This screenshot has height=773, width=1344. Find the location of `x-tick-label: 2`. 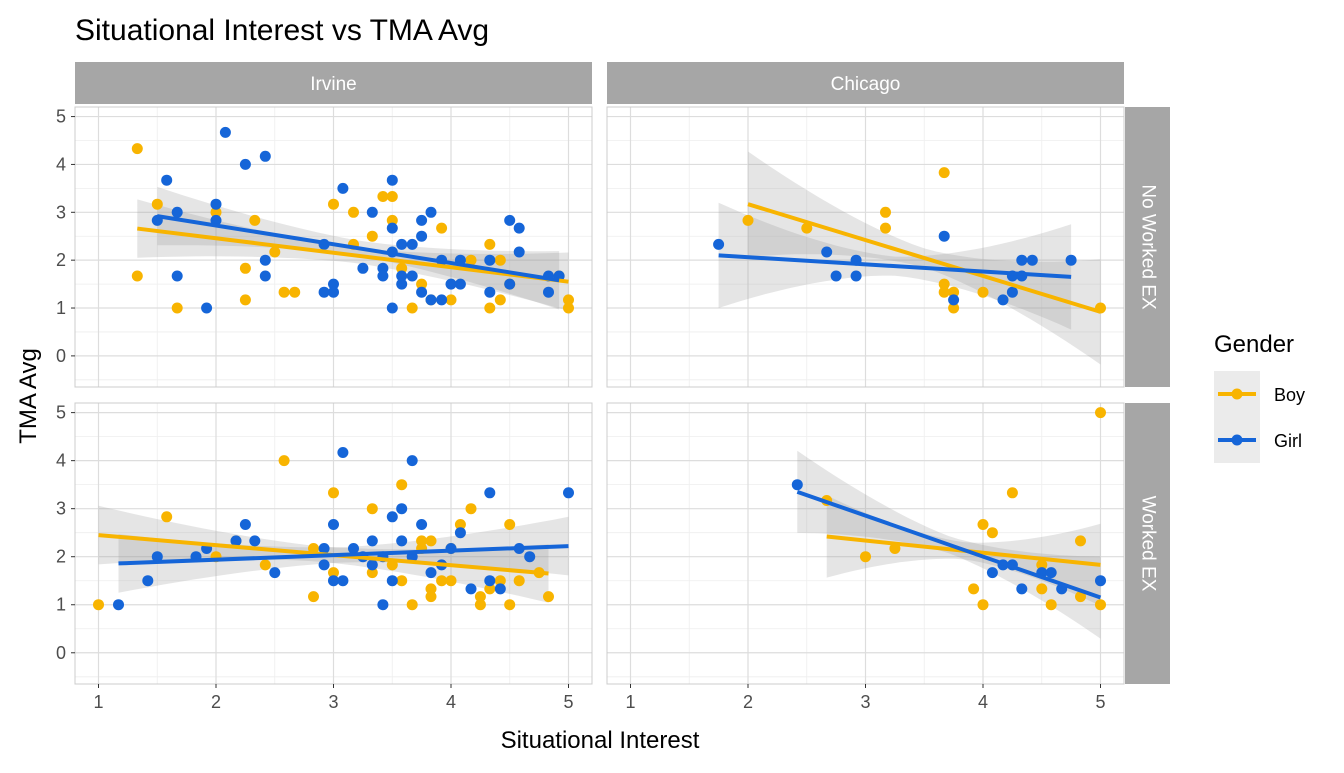

x-tick-label: 2 is located at coordinates (216, 702).